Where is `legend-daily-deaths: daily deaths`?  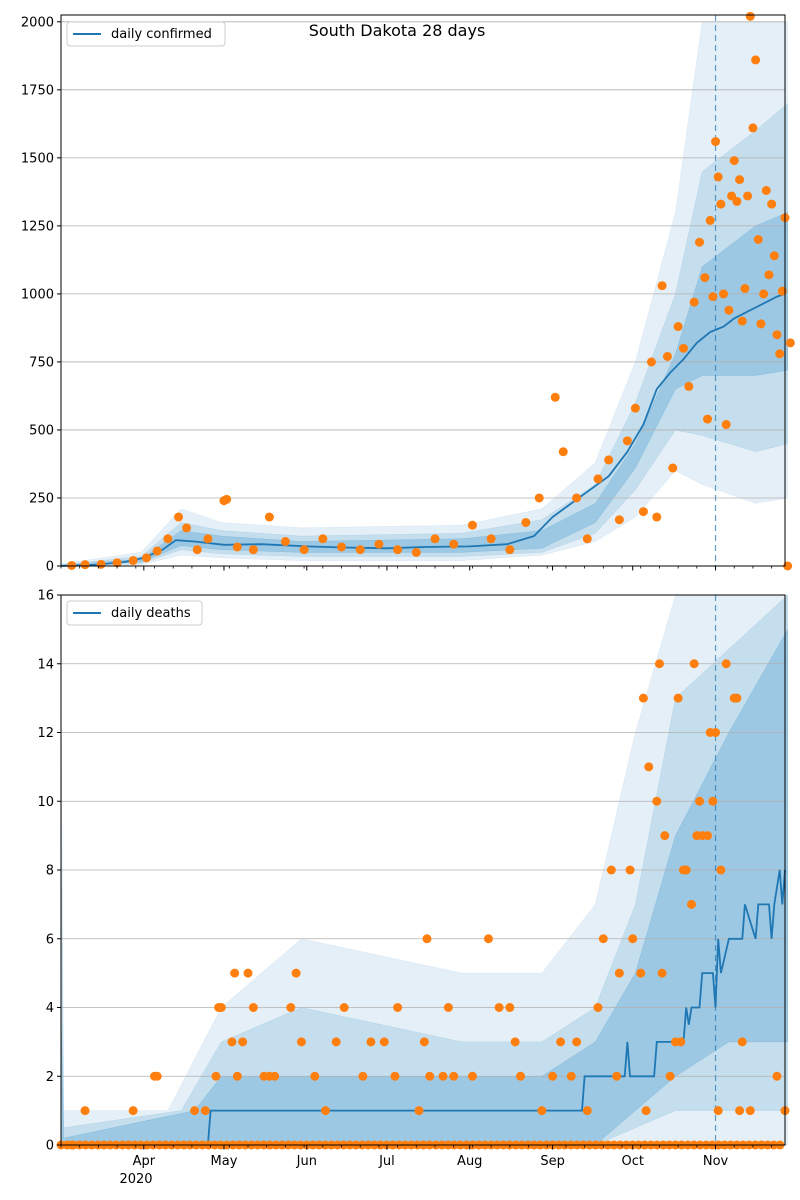
legend-daily-deaths: daily deaths is located at coordinates (151, 613).